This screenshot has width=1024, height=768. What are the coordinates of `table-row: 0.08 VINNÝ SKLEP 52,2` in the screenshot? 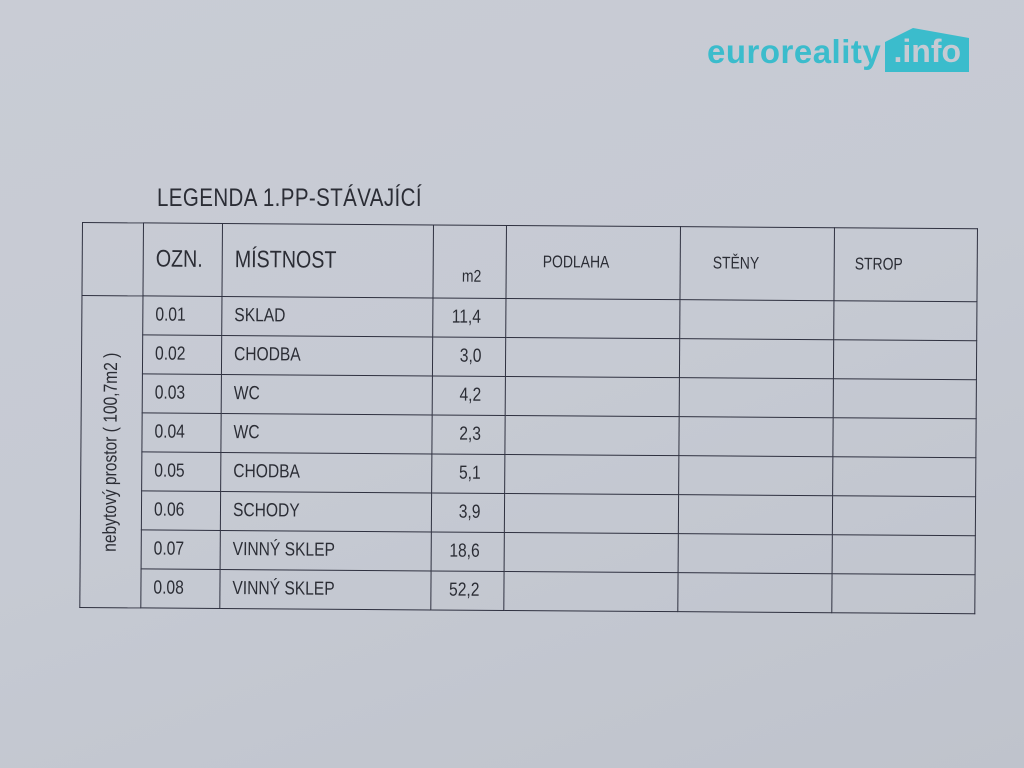 It's located at (528, 591).